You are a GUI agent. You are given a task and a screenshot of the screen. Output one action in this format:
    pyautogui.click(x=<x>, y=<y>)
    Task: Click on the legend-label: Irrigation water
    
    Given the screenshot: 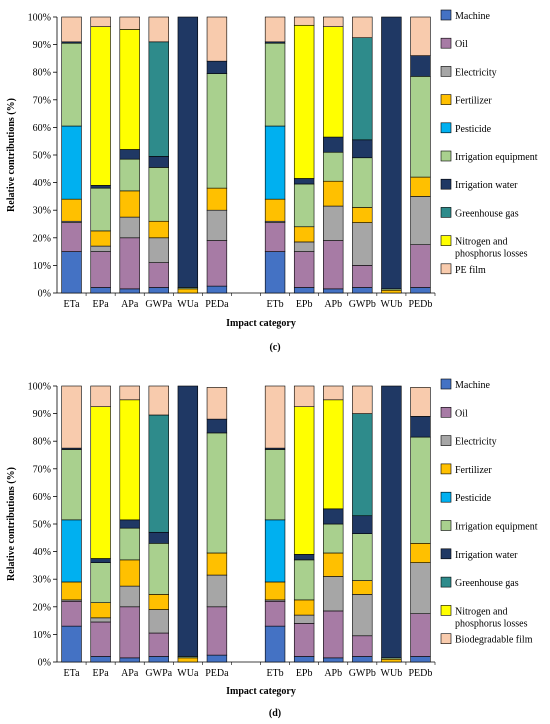 What is the action you would take?
    pyautogui.click(x=486, y=555)
    